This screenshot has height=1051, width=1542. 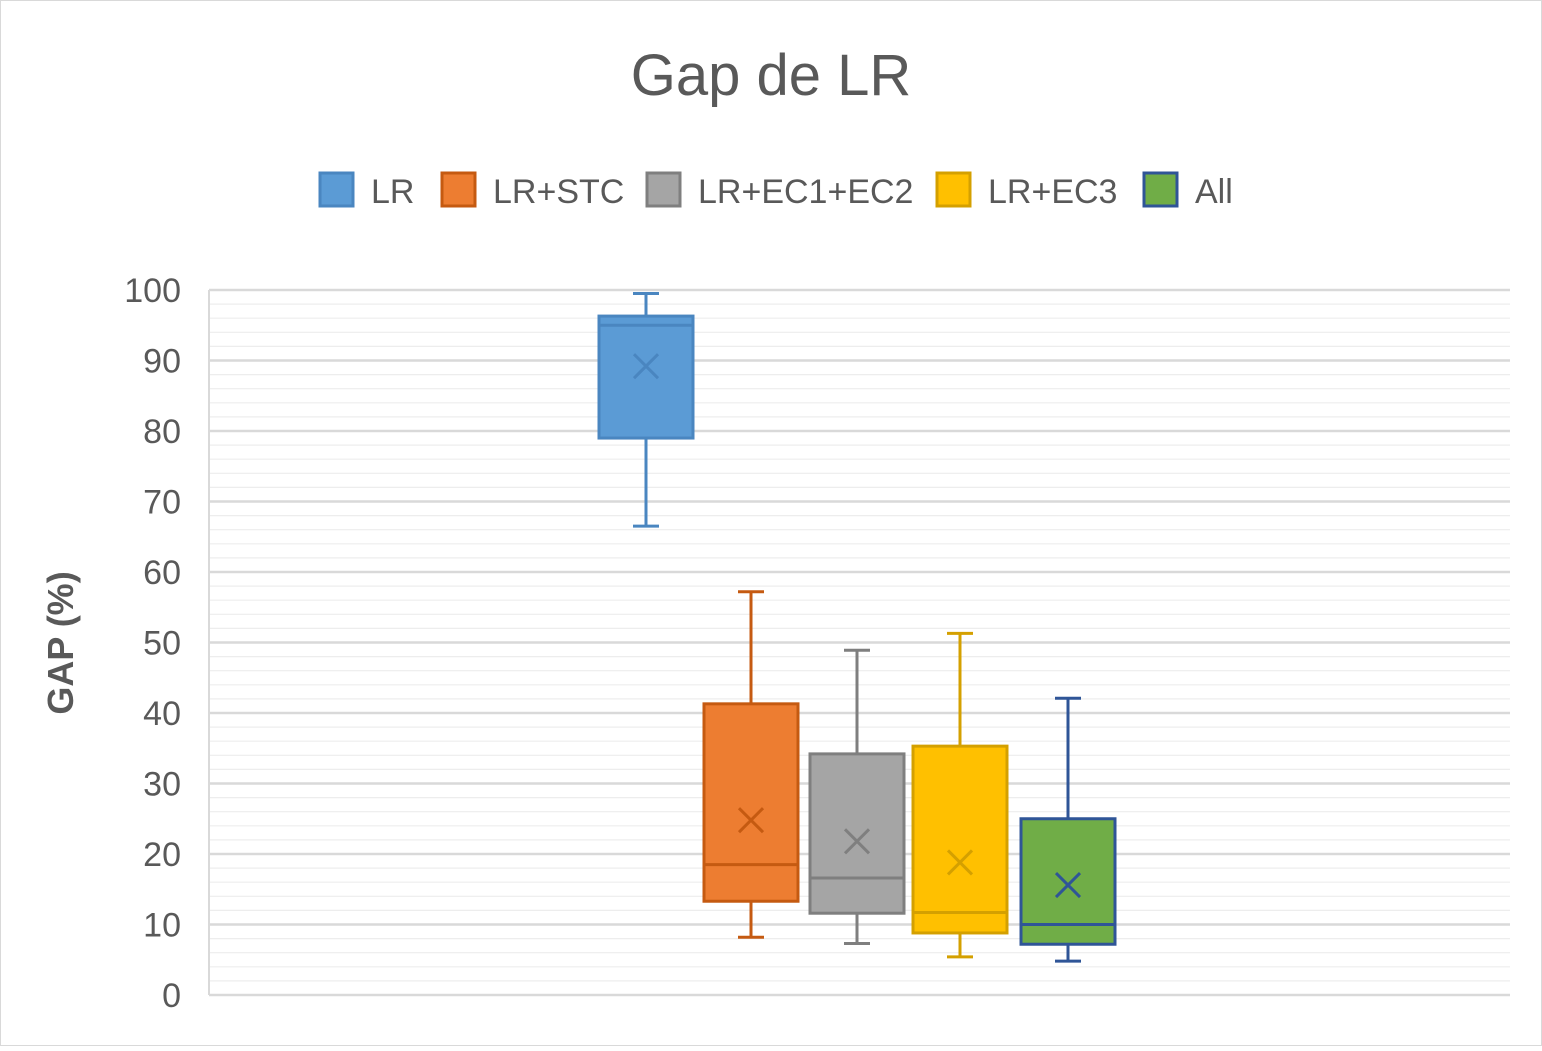 What do you see at coordinates (805, 192) in the screenshot?
I see `legend-label: LR+EC1+EC2` at bounding box center [805, 192].